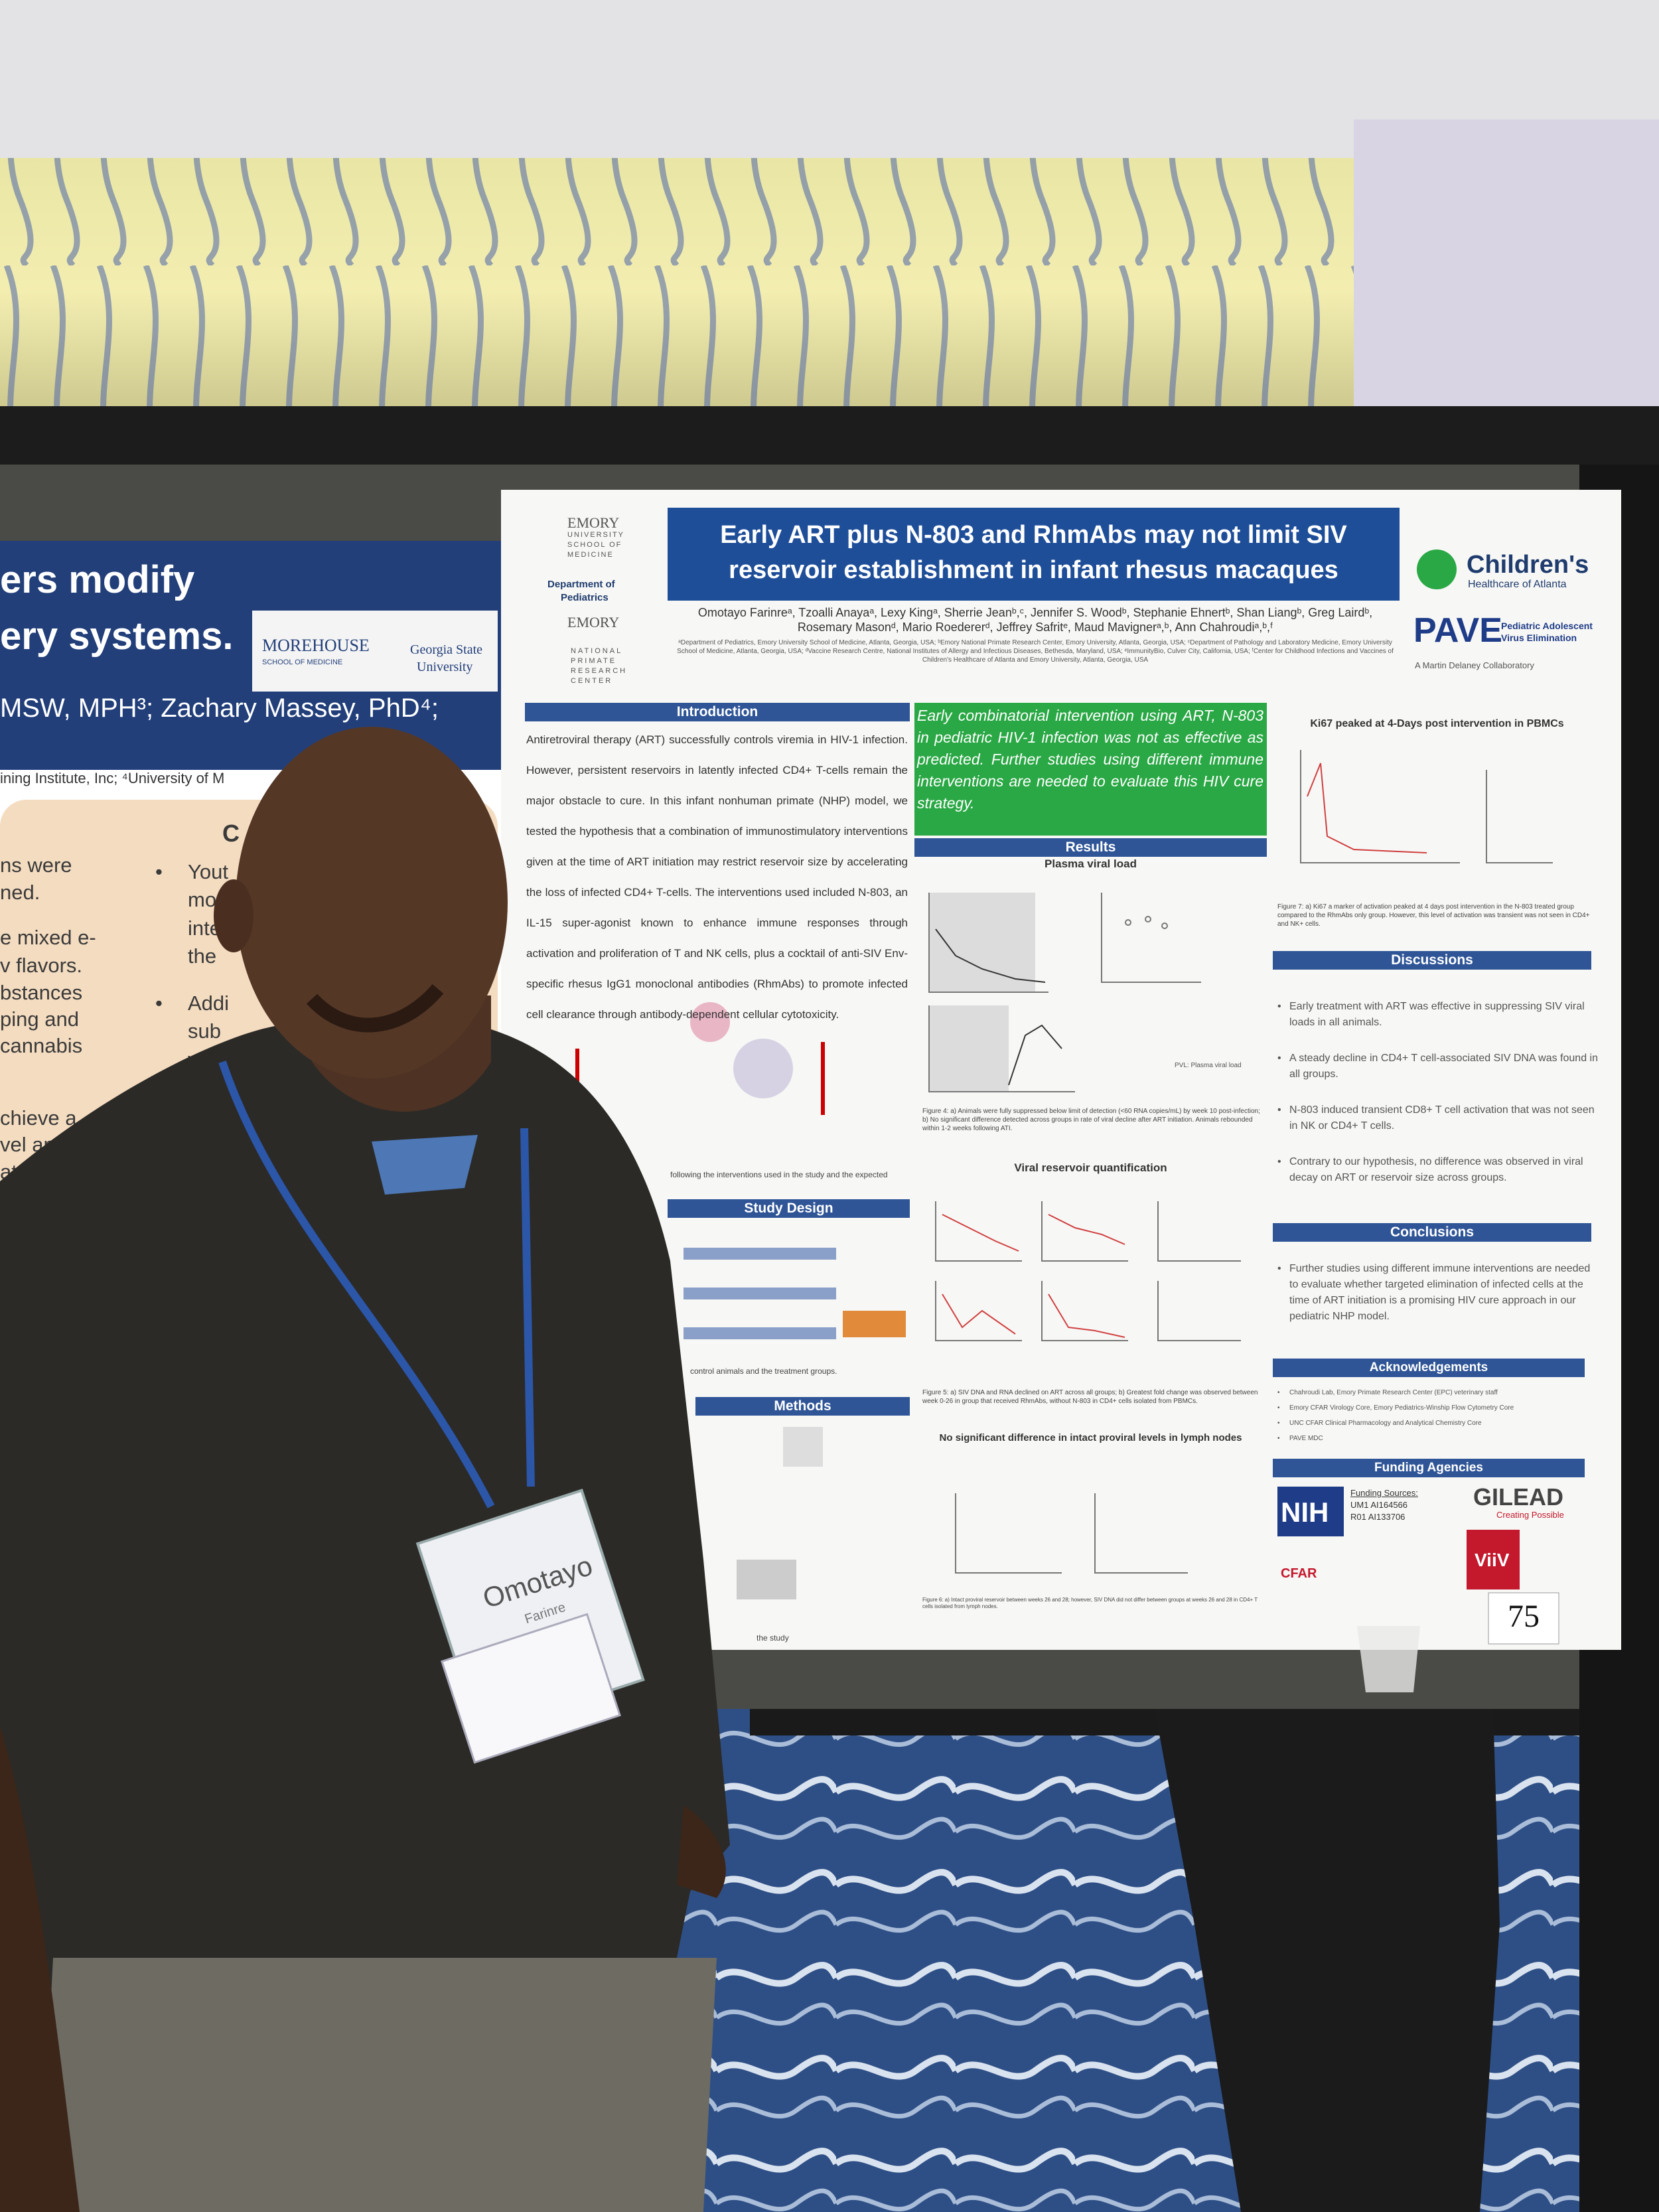 The image size is (1659, 2212). I want to click on logo-text: SCHOOL OF MEDICINE, so click(302, 662).